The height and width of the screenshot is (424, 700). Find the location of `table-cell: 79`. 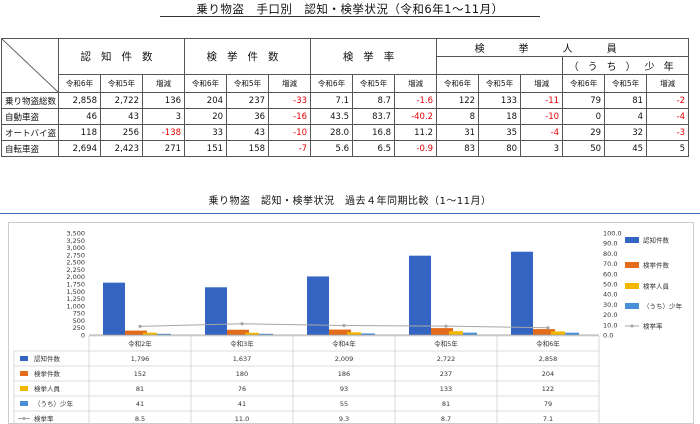

table-cell: 79 is located at coordinates (584, 100).